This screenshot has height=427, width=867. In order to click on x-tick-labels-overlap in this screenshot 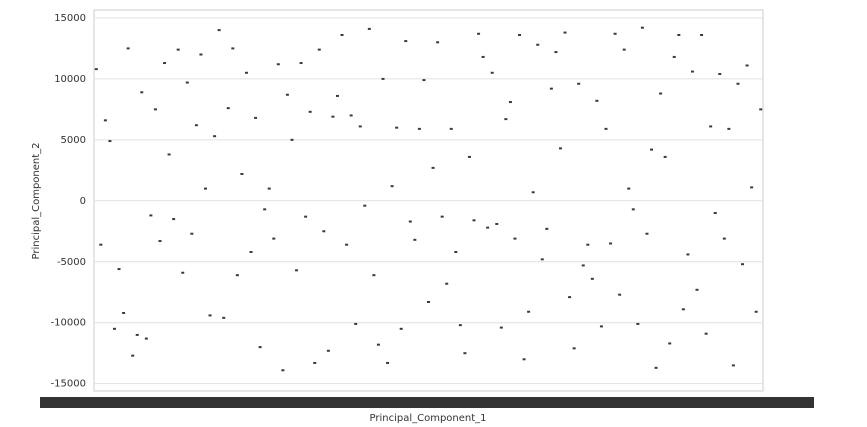, I will do `click(427, 402)`.